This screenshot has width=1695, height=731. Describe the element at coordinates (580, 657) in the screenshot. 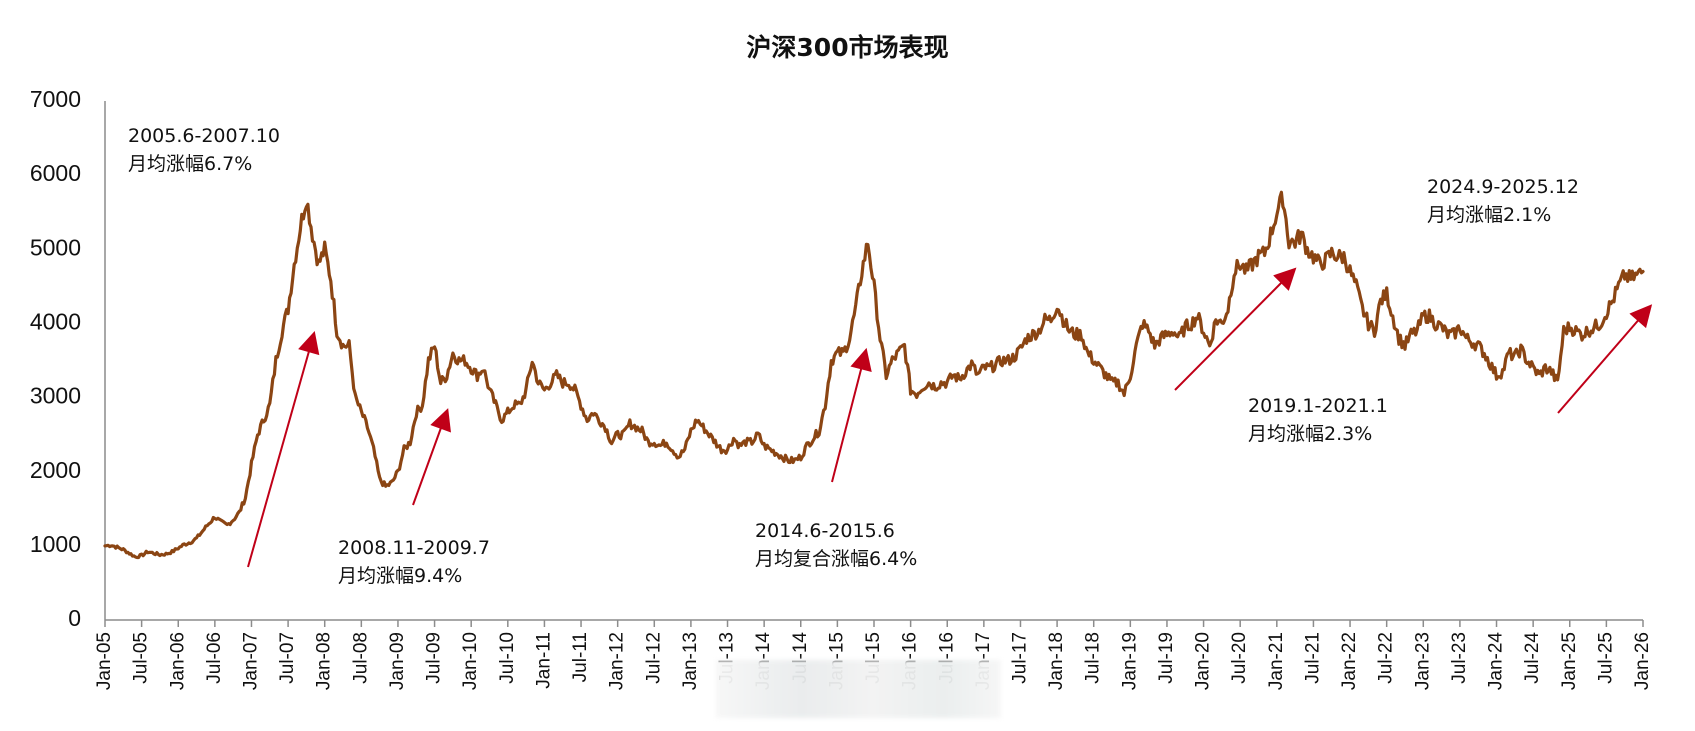

I see `x-tick-label: Jul-11` at that location.